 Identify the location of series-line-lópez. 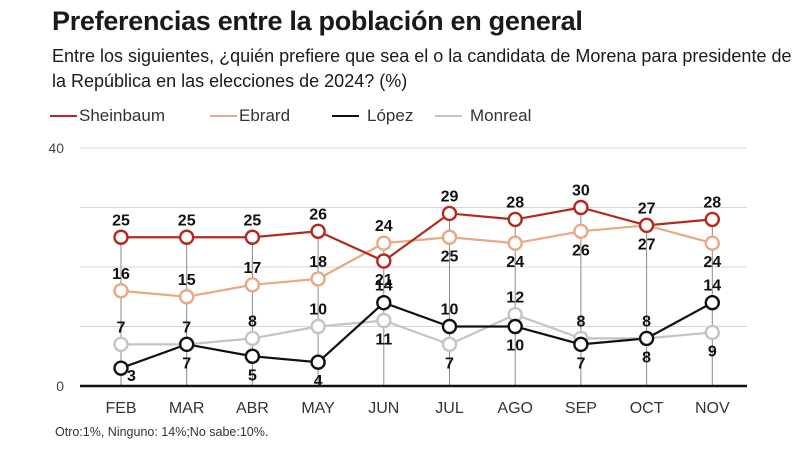
(416, 335).